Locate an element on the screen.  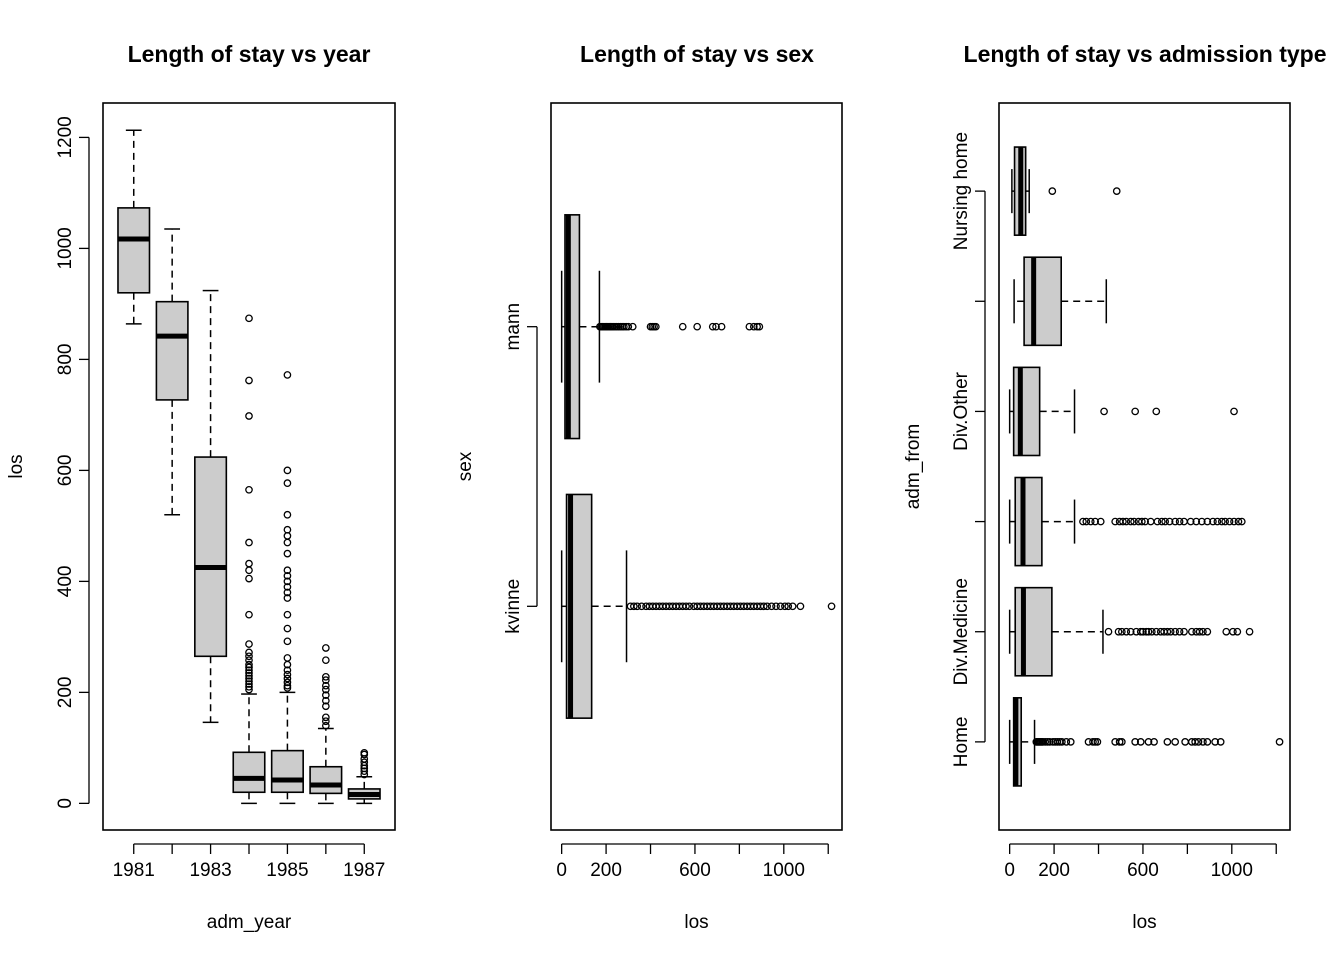
y-tick-label: kvinne is located at coordinates (513, 606).